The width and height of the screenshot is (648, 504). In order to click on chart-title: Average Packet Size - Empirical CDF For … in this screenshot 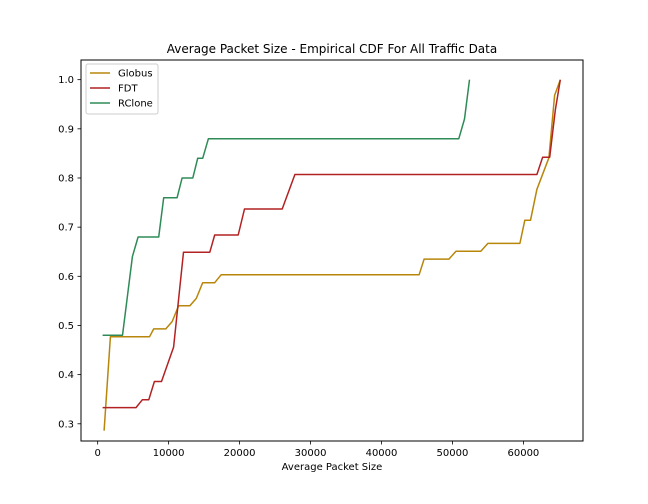, I will do `click(332, 49)`.